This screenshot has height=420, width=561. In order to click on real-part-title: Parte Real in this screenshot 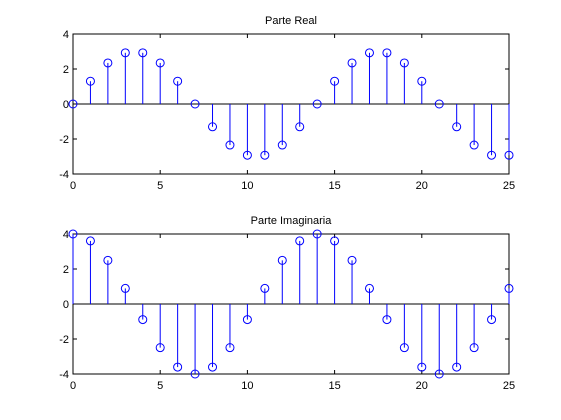, I will do `click(291, 21)`.